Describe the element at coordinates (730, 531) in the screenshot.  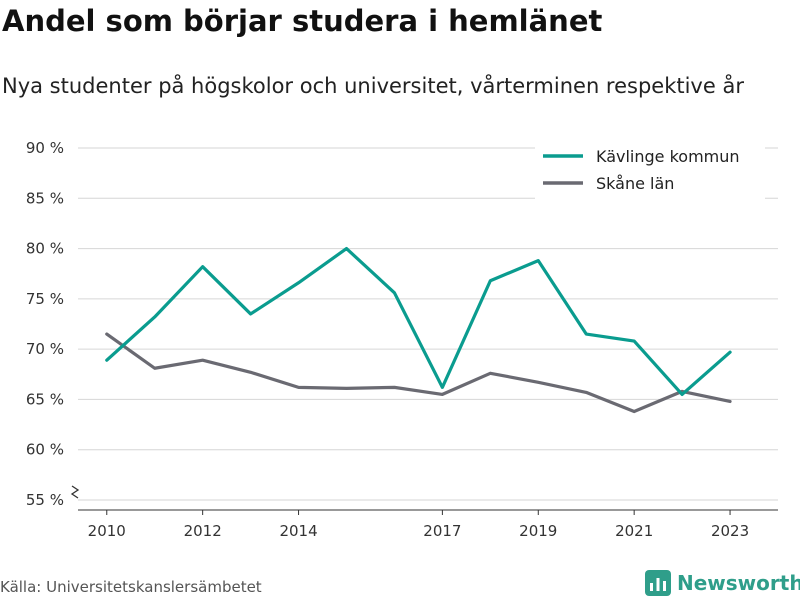
I see `x-tick-label: 2023` at that location.